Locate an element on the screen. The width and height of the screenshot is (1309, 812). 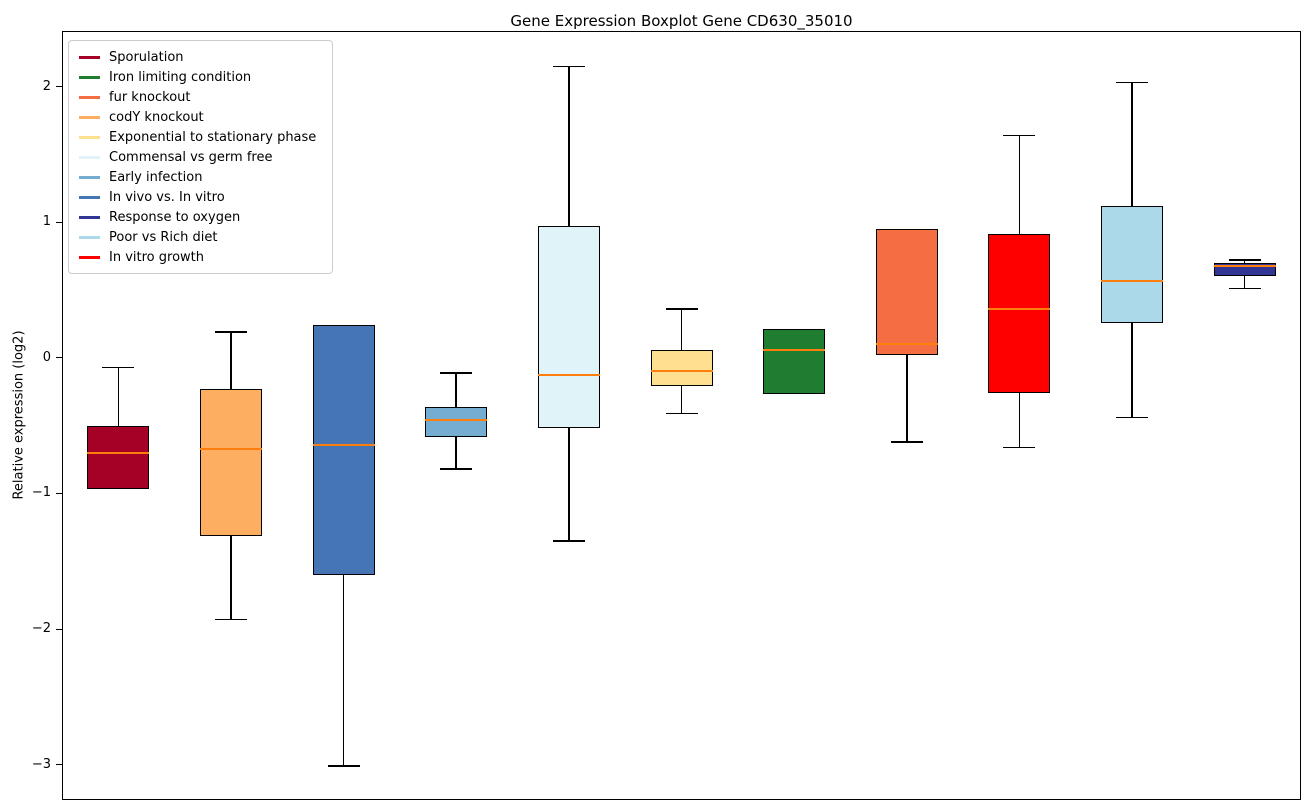
legend-label: fur knockout is located at coordinates (150, 97).